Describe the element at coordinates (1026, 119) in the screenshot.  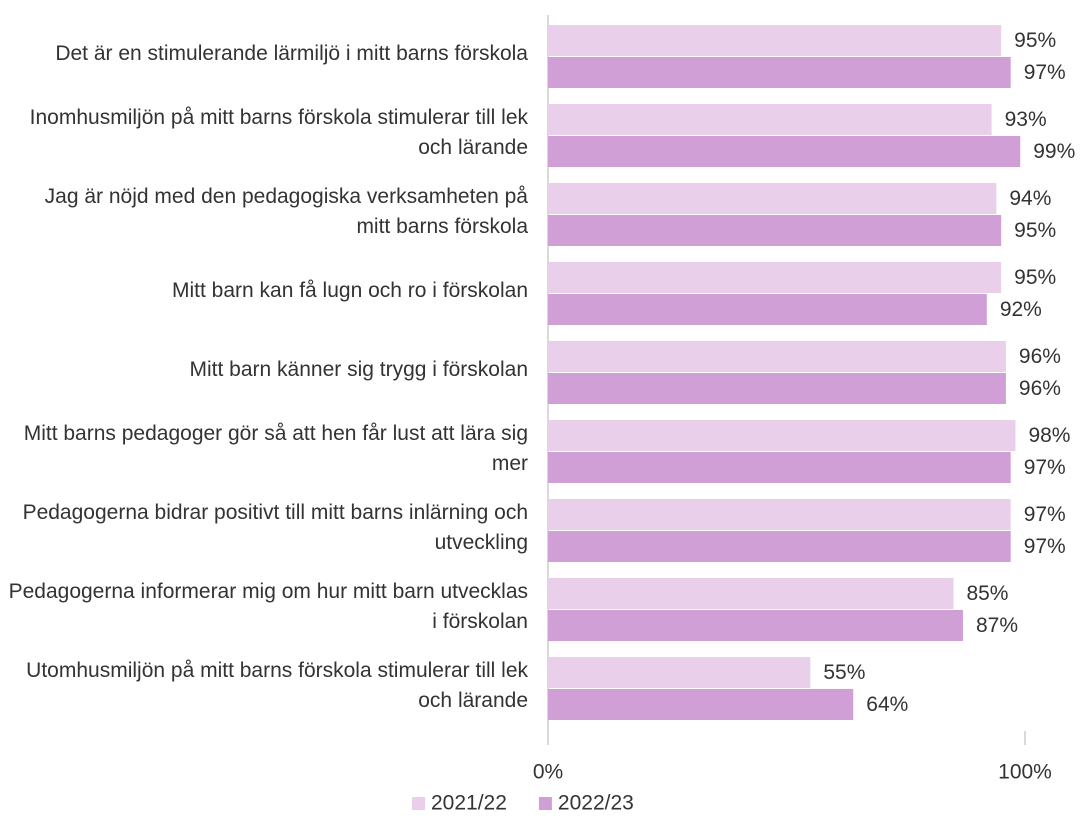
I see `value-label: 93%` at that location.